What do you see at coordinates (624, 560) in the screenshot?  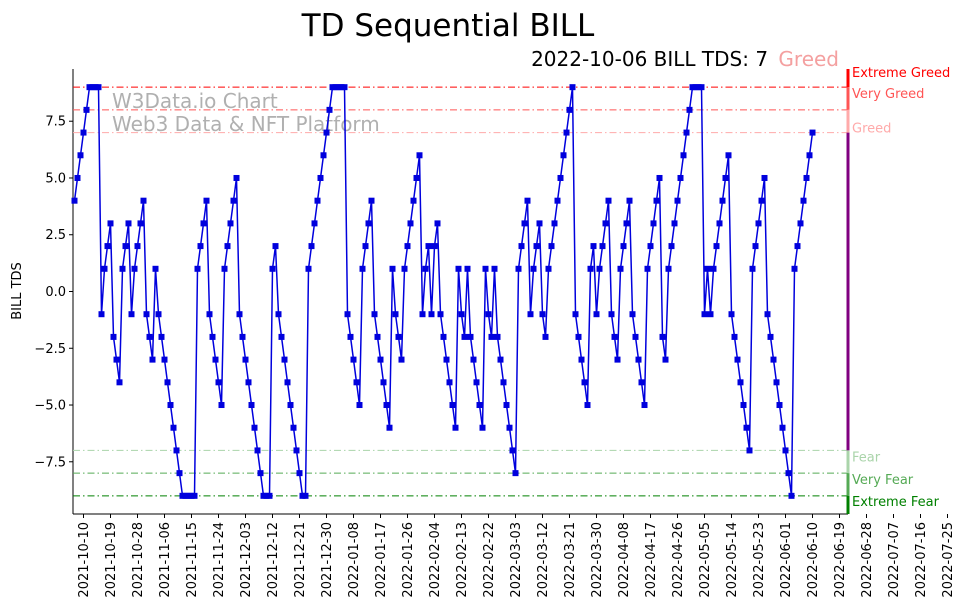 I see `x-tick-label: 2022-04-08` at bounding box center [624, 560].